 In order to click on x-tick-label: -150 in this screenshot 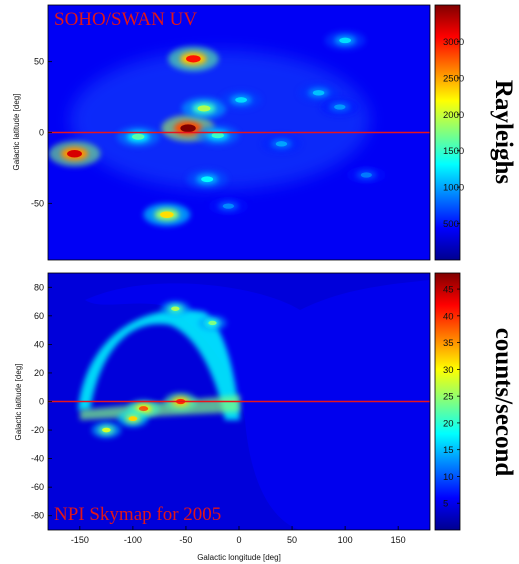, I will do `click(80, 540)`.